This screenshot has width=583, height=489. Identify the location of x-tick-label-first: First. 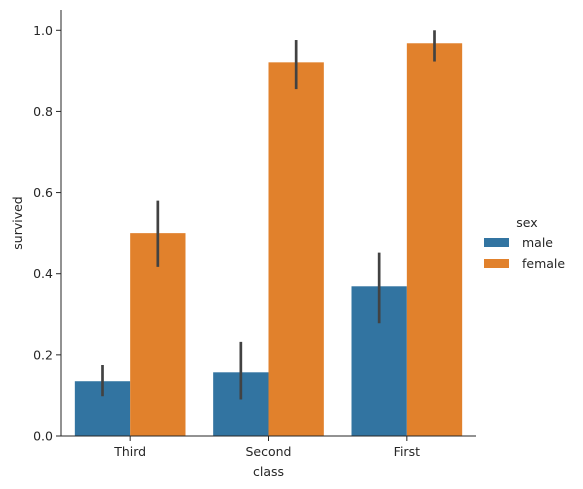
(407, 451).